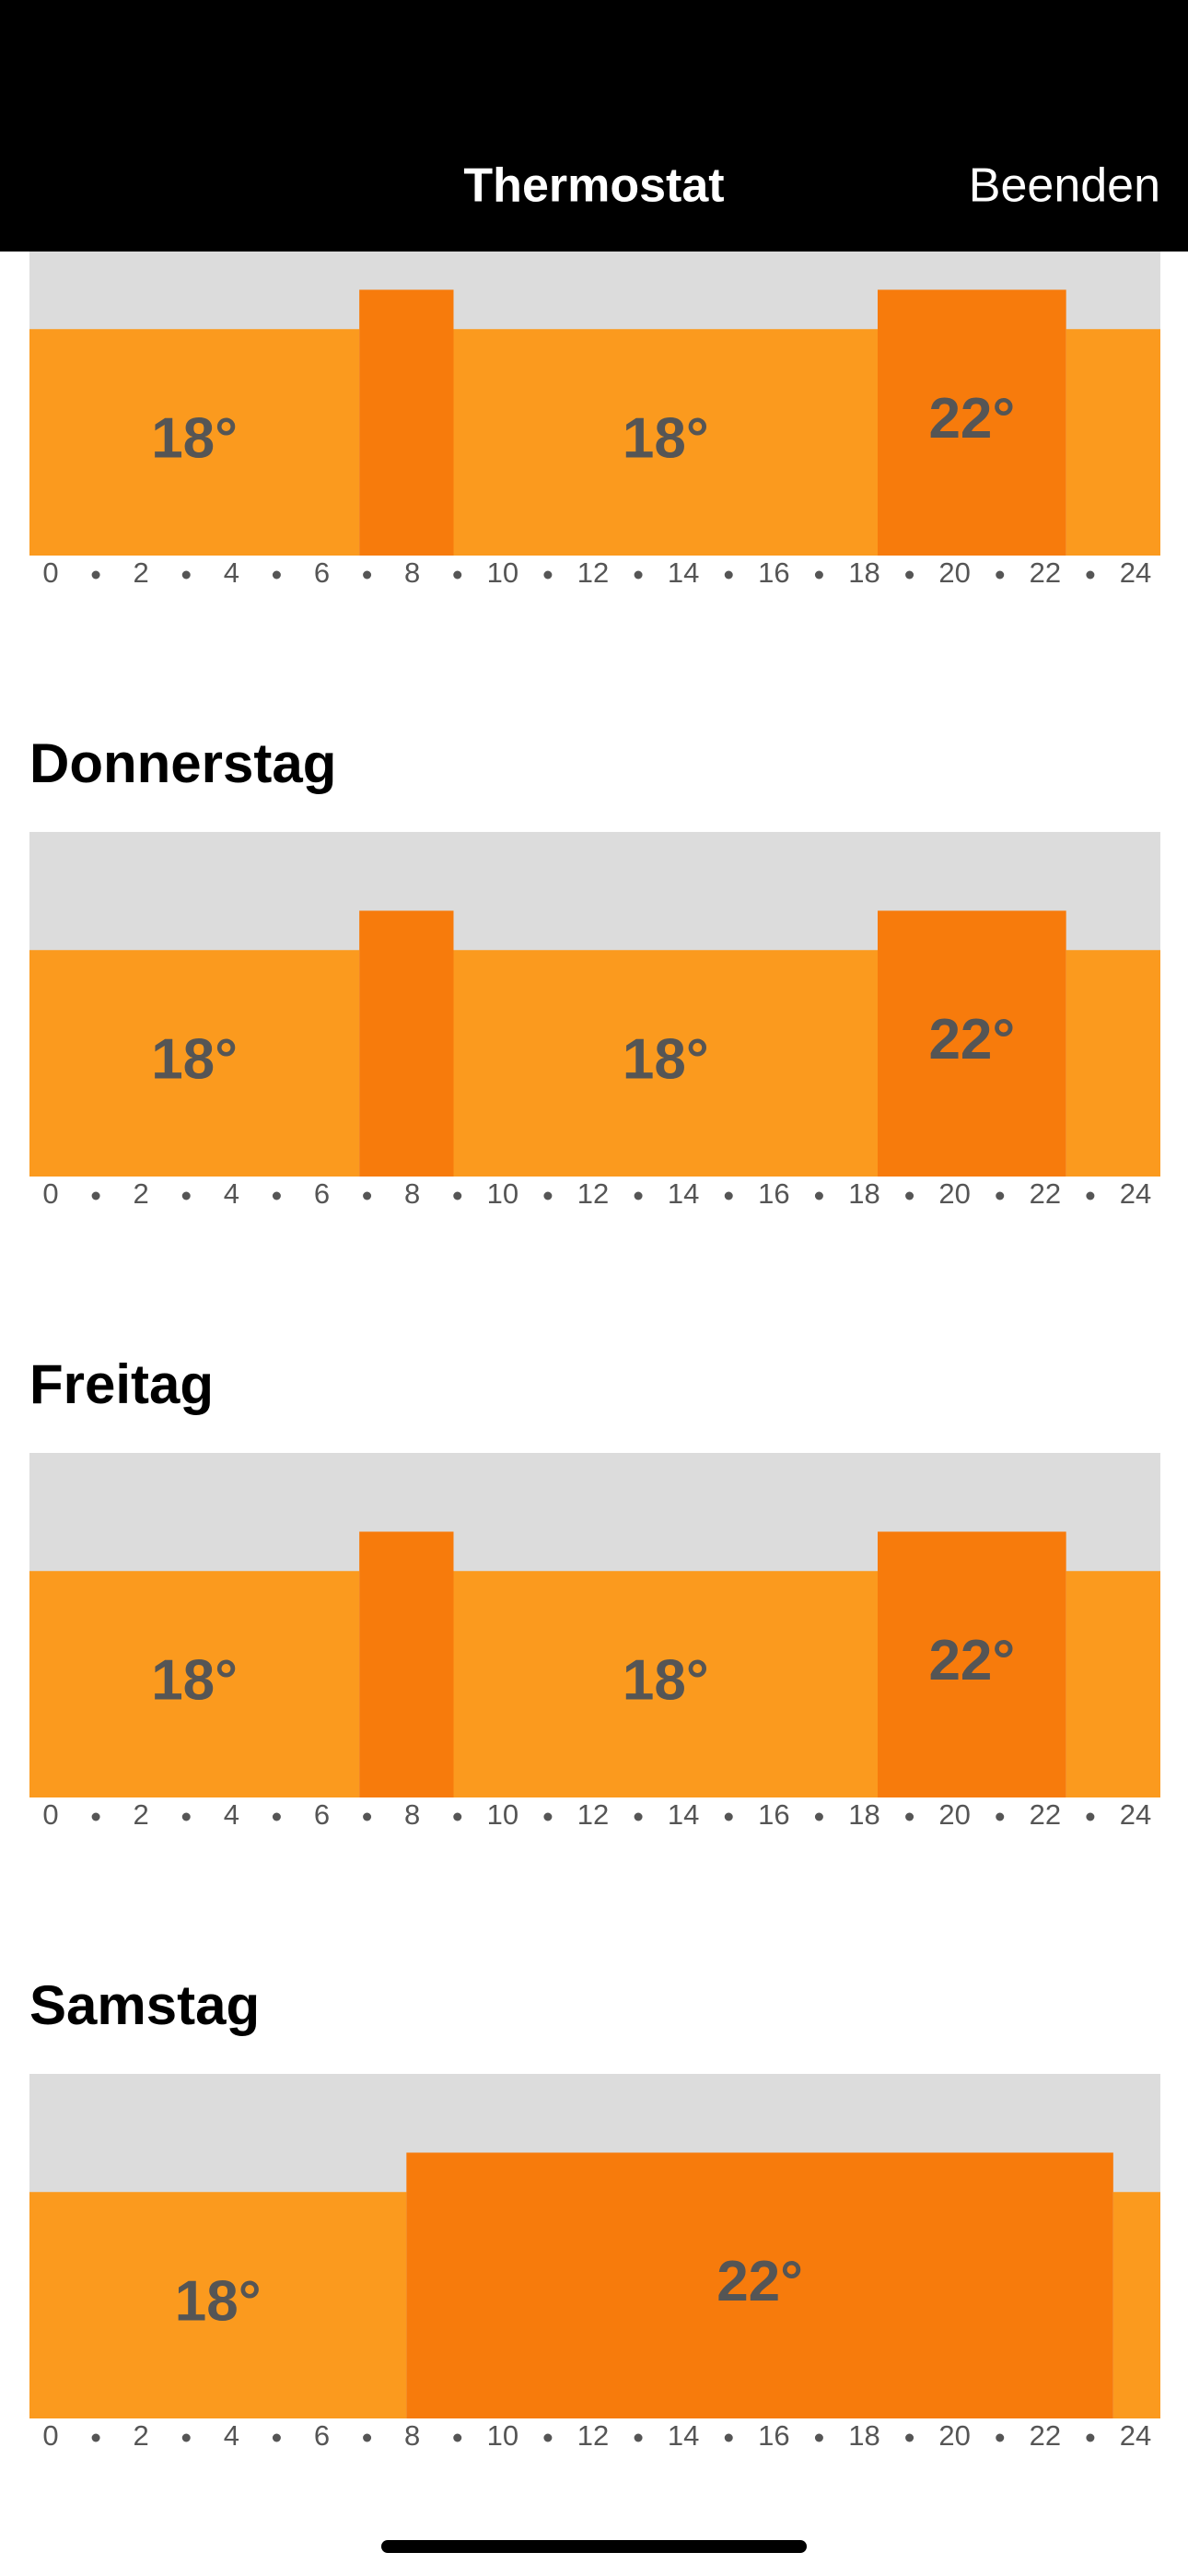  I want to click on day-title: Freitag, so click(121, 1384).